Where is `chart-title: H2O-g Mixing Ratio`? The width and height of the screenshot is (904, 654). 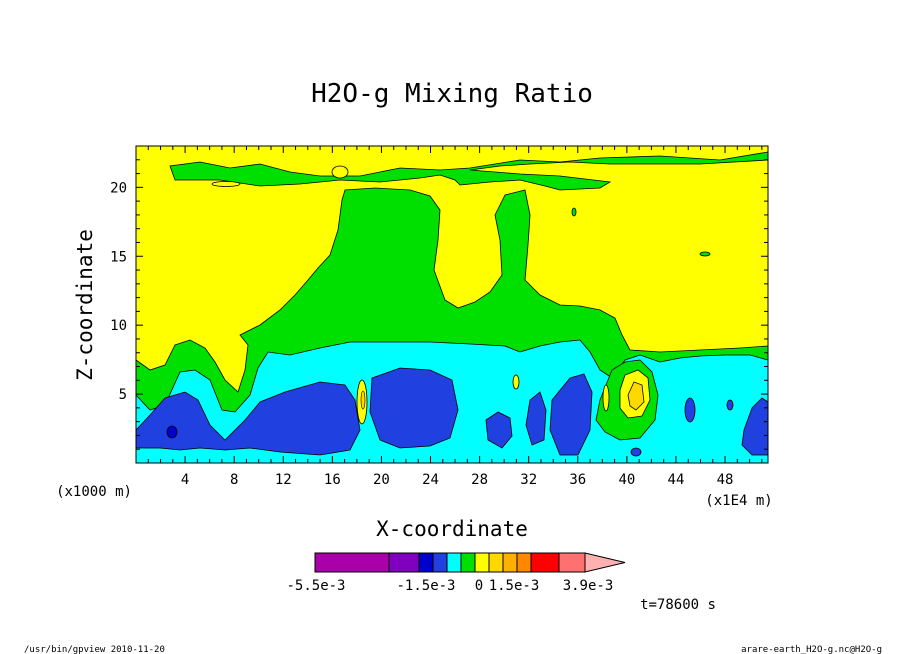 chart-title: H2O-g Mixing Ratio is located at coordinates (452, 94).